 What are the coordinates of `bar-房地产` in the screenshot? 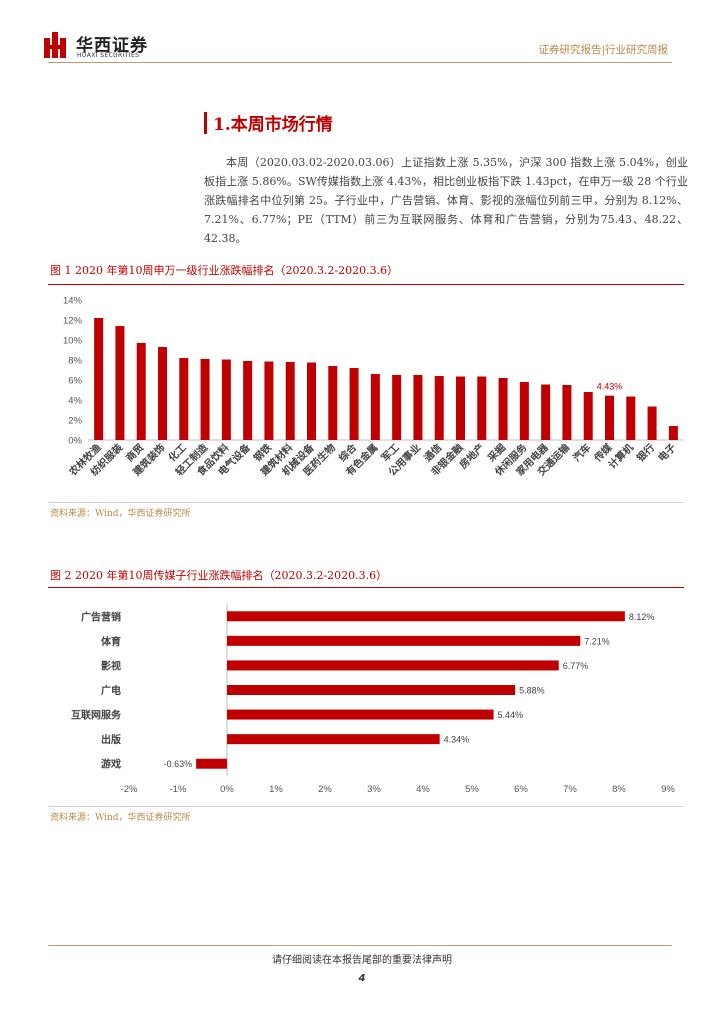 It's located at (482, 408).